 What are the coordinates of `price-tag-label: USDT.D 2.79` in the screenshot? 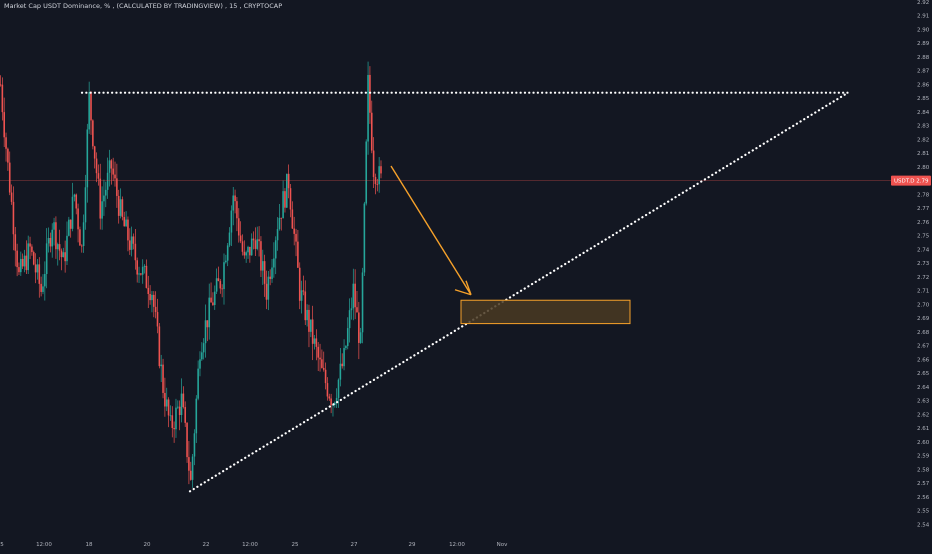 It's located at (911, 182).